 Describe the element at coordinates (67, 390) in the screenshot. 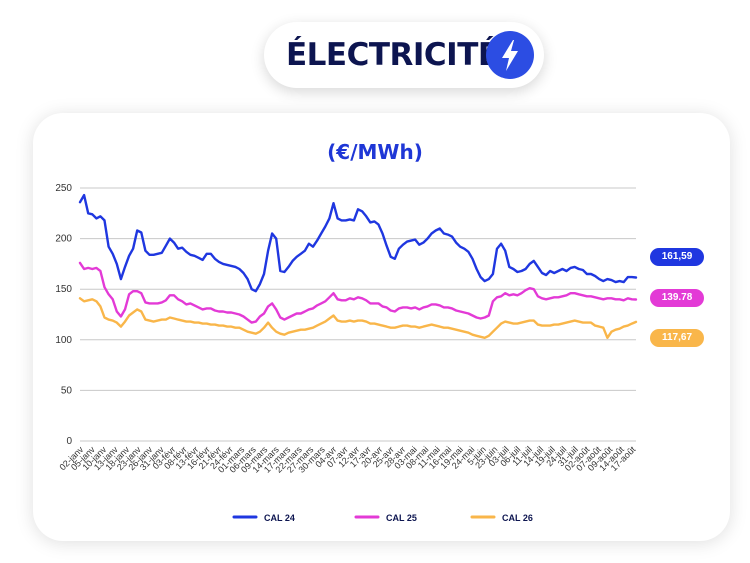

I see `y-tick-label: 50` at that location.